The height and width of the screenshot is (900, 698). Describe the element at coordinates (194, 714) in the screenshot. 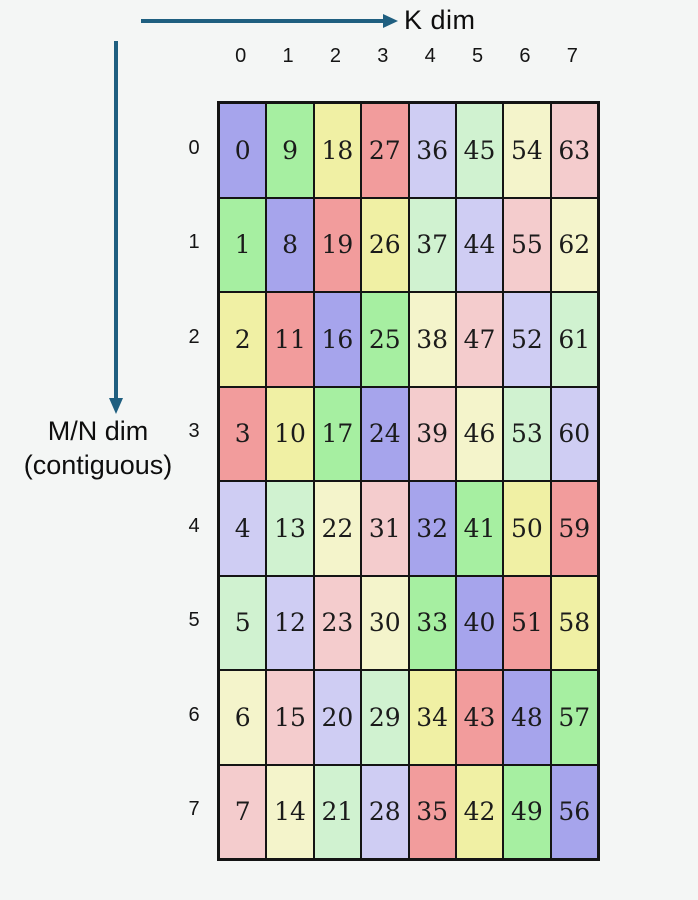

I see `row-header-6: 6` at that location.